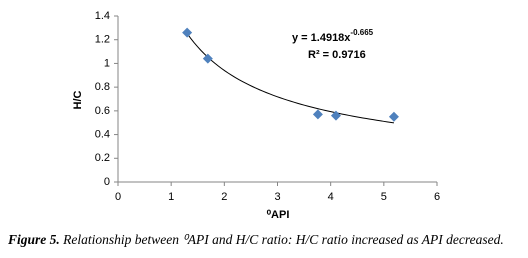 This screenshot has width=528, height=258. What do you see at coordinates (33, 239) in the screenshot?
I see `caption-label: Figure 5.` at bounding box center [33, 239].